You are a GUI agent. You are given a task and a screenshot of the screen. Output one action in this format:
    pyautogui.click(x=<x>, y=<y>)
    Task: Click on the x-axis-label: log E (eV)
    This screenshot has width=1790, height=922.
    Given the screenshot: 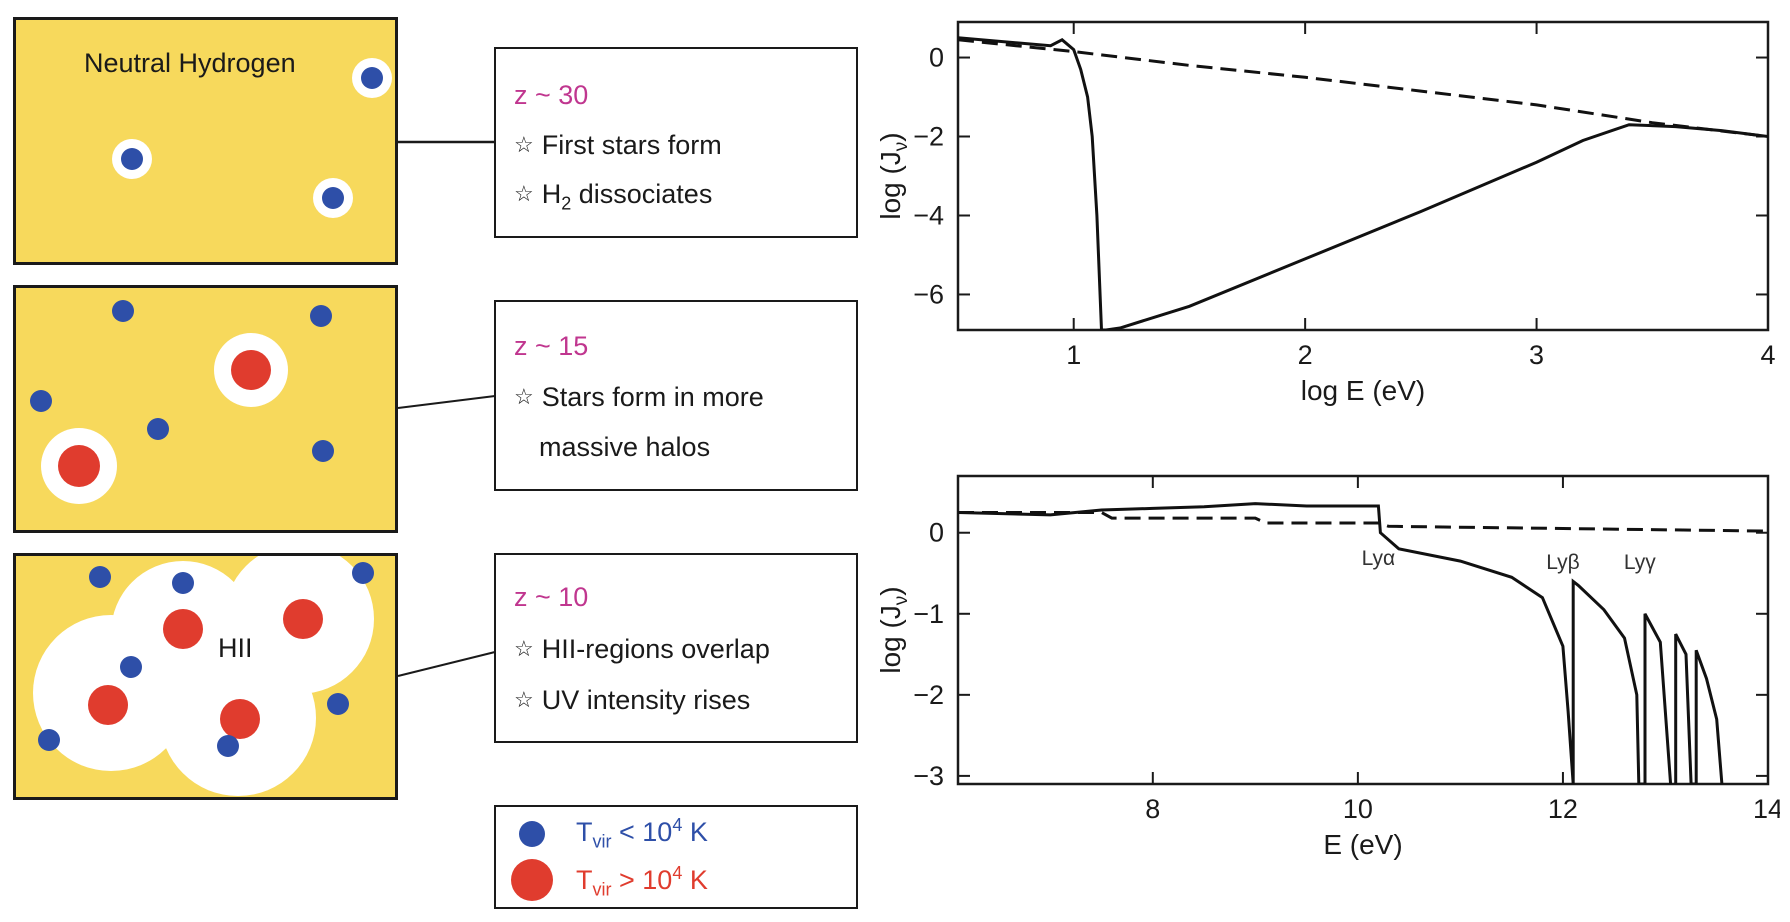 What is the action you would take?
    pyautogui.click(x=1363, y=390)
    